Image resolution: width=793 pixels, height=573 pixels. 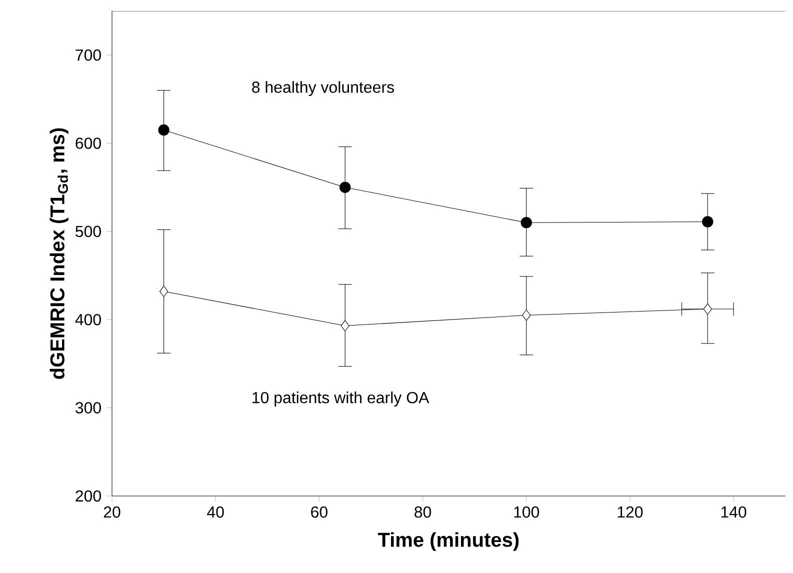 What do you see at coordinates (423, 512) in the screenshot?
I see `x-tick-label: 80` at bounding box center [423, 512].